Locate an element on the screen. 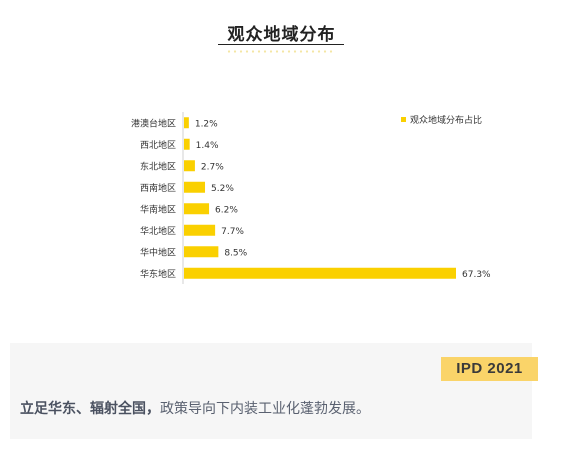  chart-title: 观众地域分布 is located at coordinates (281, 35).